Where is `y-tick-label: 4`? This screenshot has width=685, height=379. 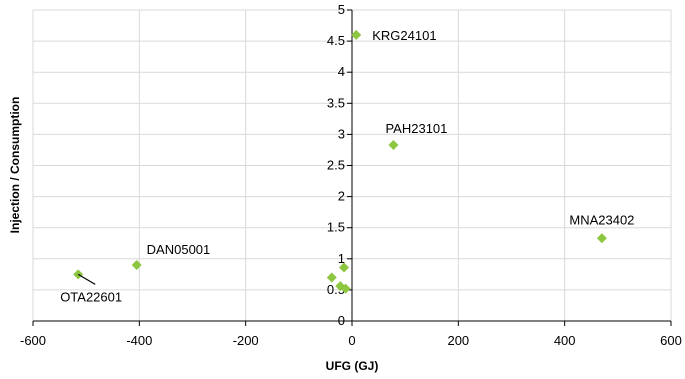
y-tick-label: 4 is located at coordinates (341, 71).